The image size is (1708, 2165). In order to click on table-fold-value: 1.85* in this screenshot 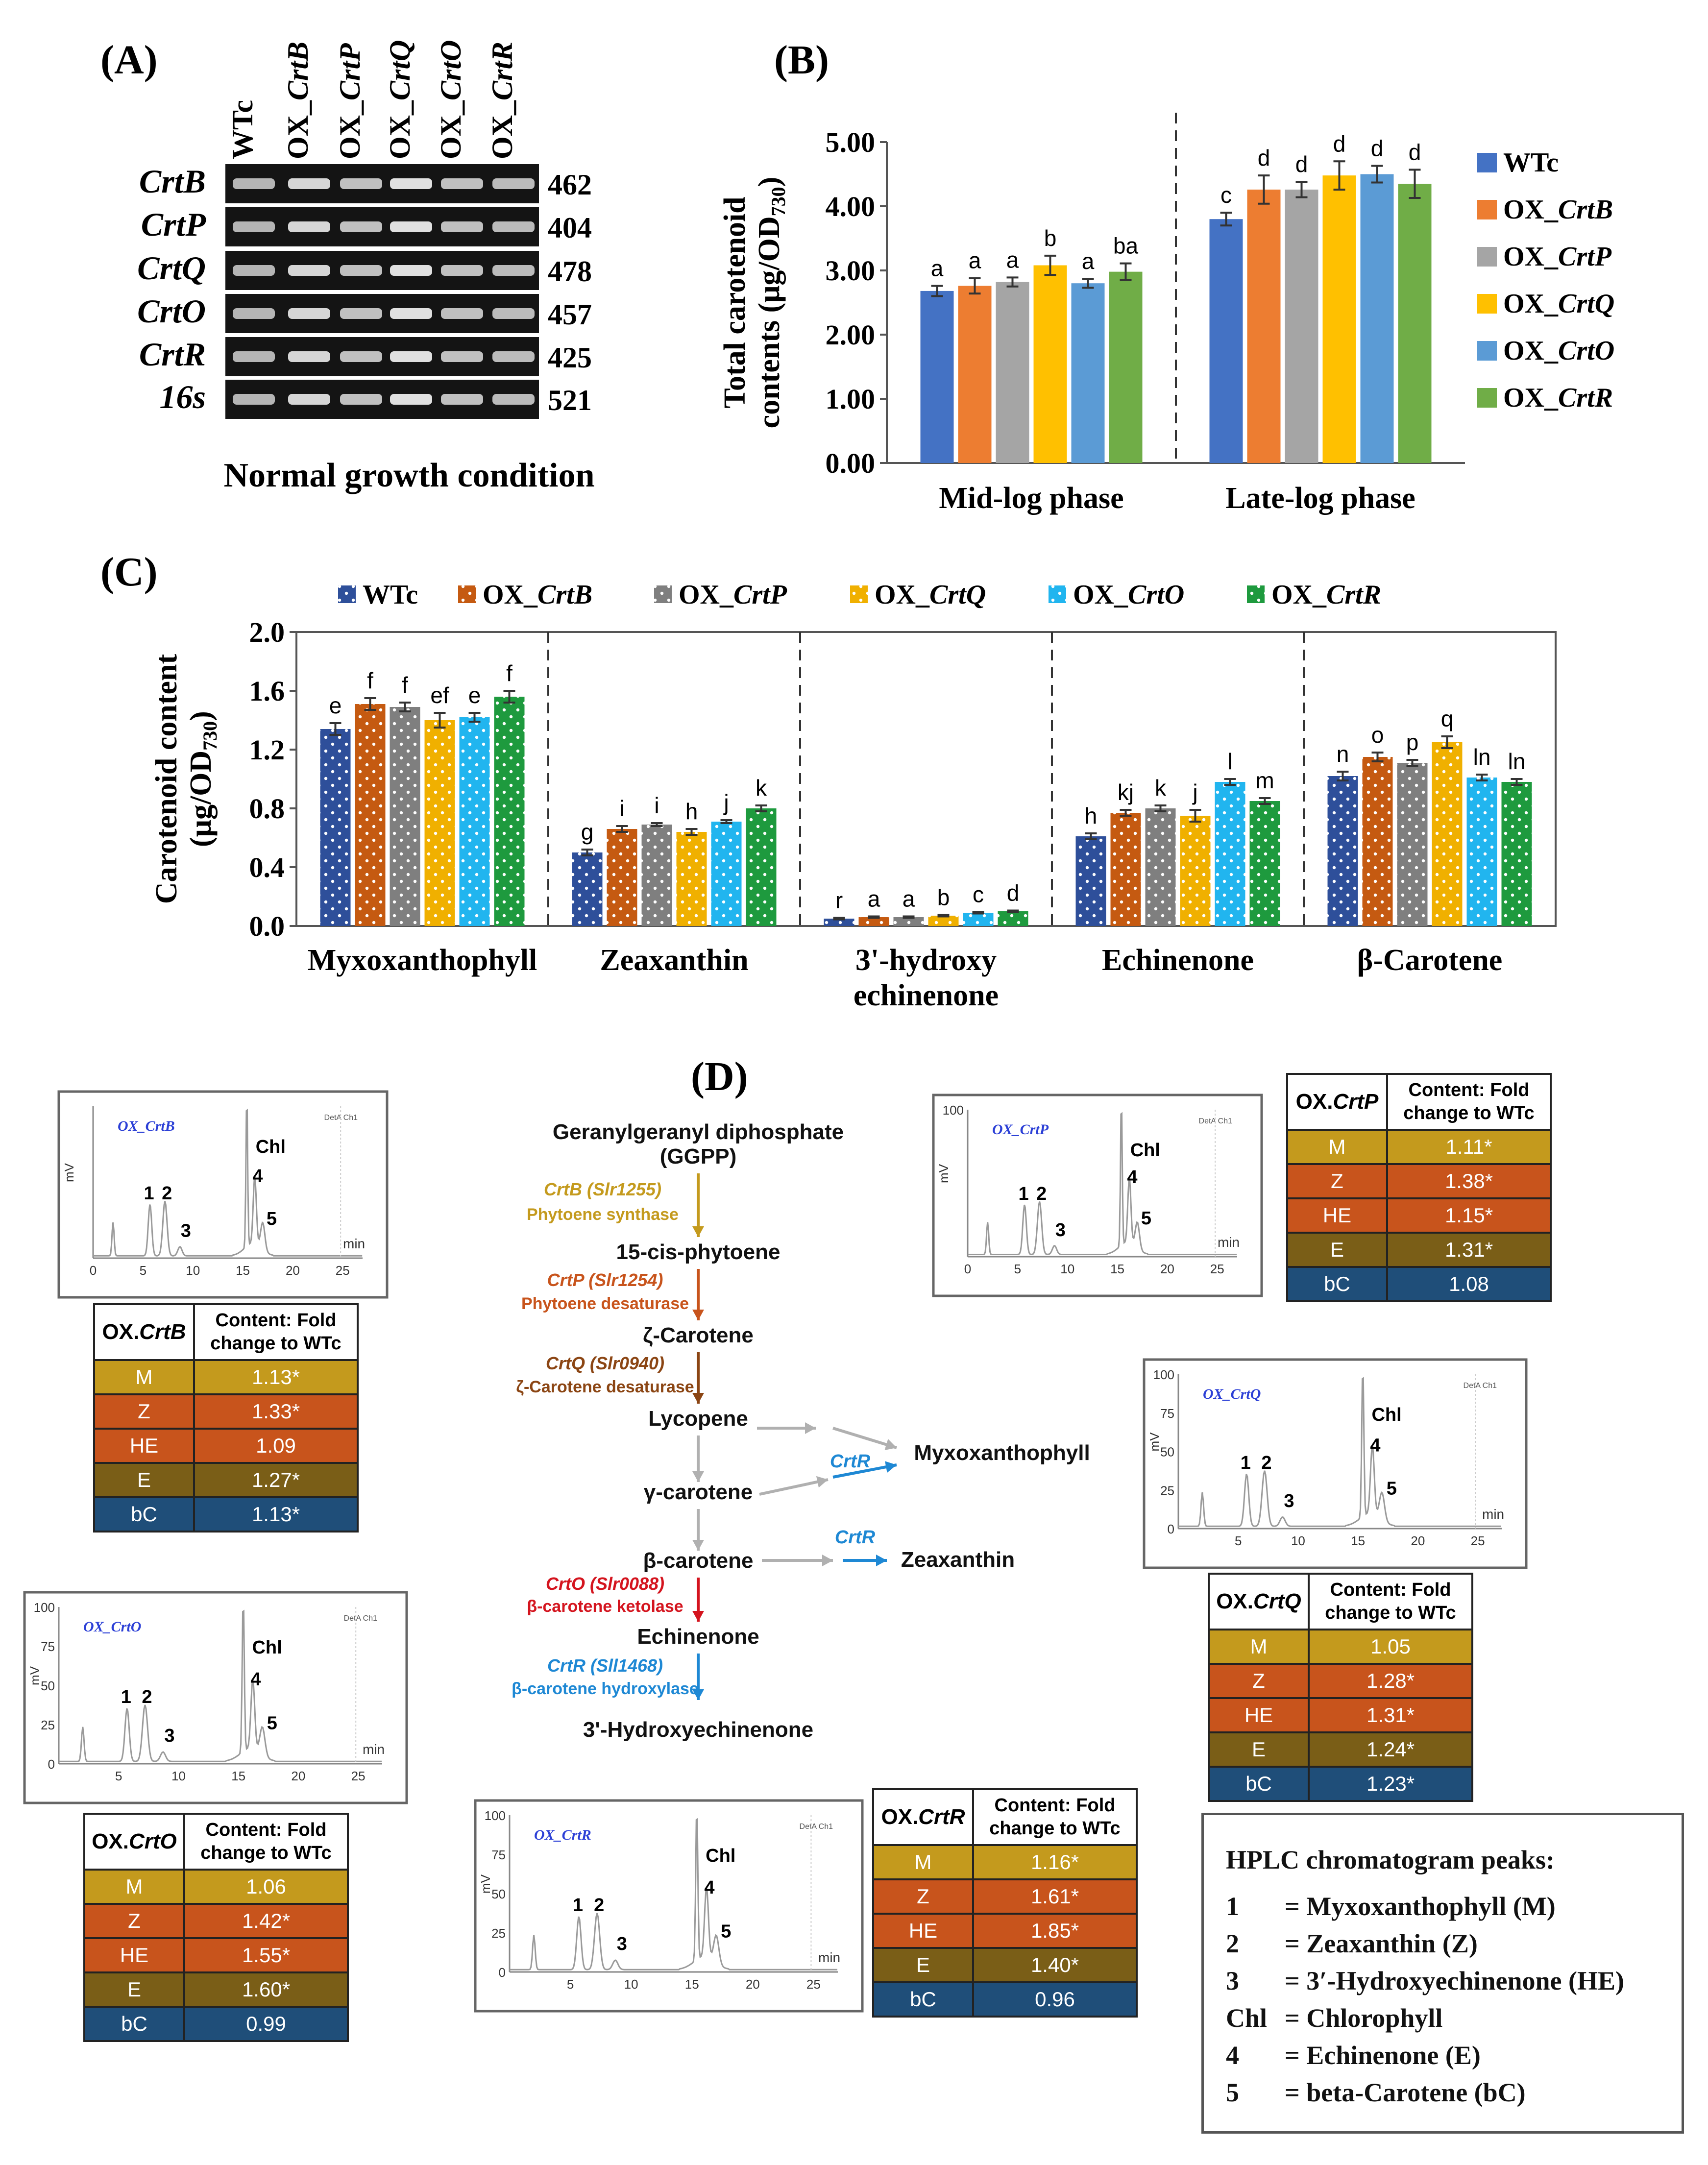, I will do `click(1055, 1931)`.